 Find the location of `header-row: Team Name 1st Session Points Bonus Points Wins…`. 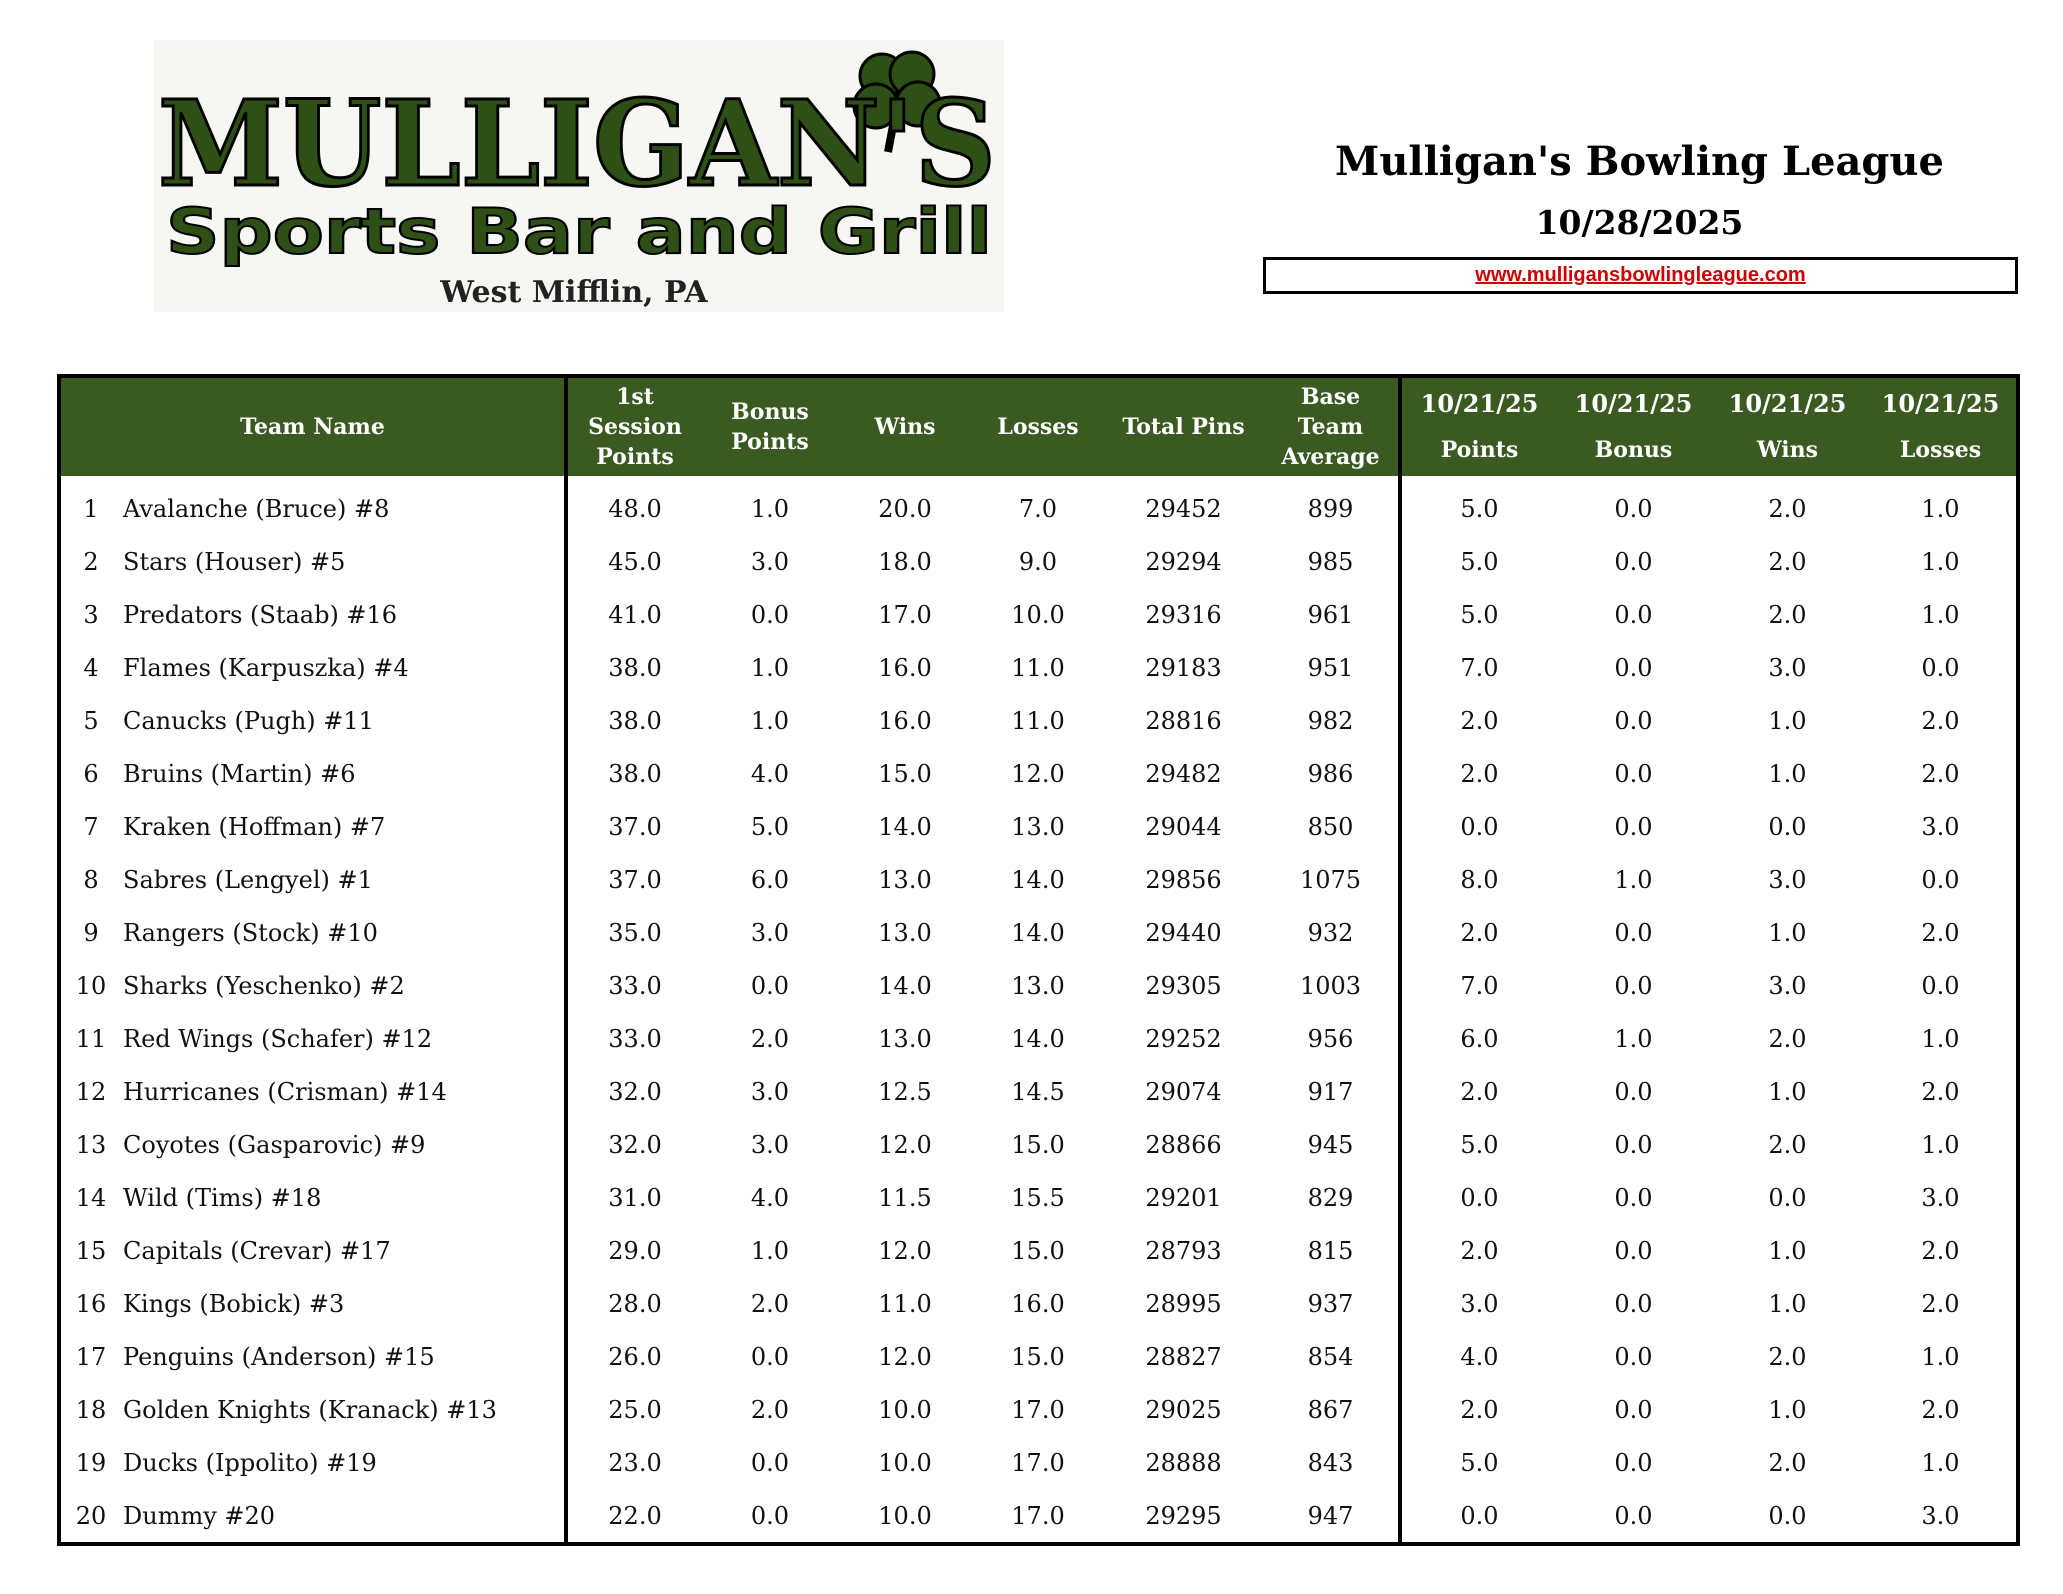

header-row: Team Name 1st Session Points Bonus Points Wins… is located at coordinates (1038, 426).